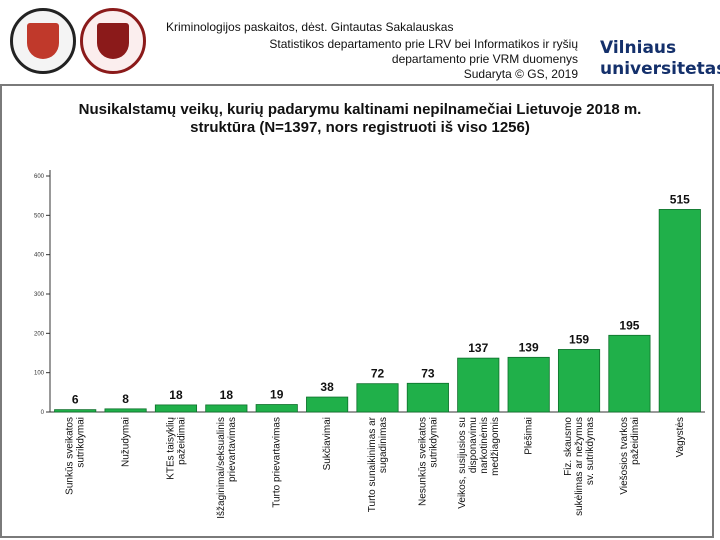  Describe the element at coordinates (422, 461) in the screenshot. I see `x-tick-label-line: Nesunkūs sveikatos` at that location.